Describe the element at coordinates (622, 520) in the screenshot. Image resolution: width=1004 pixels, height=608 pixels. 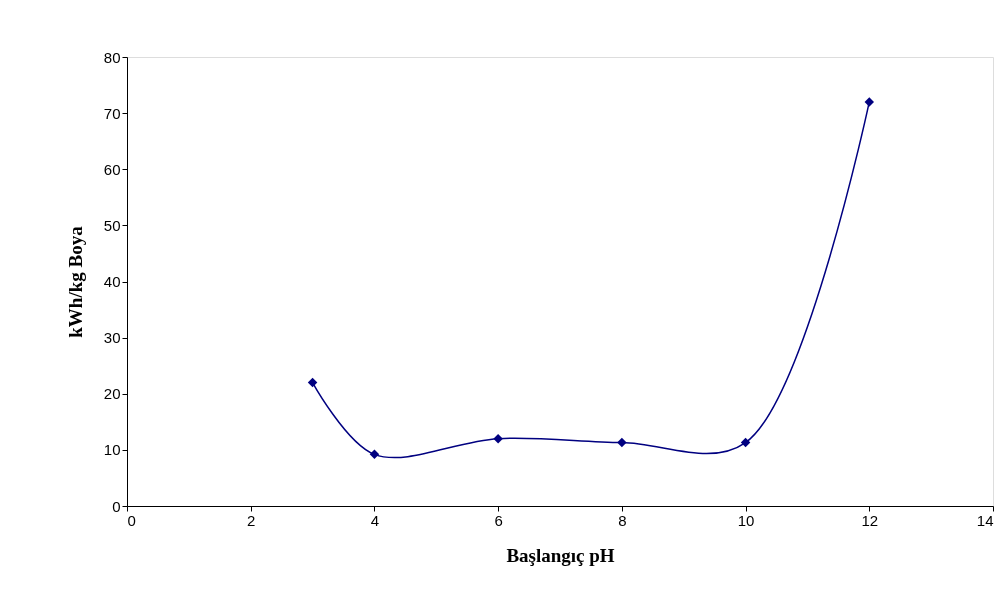
I see `x-tick-label: 8` at that location.